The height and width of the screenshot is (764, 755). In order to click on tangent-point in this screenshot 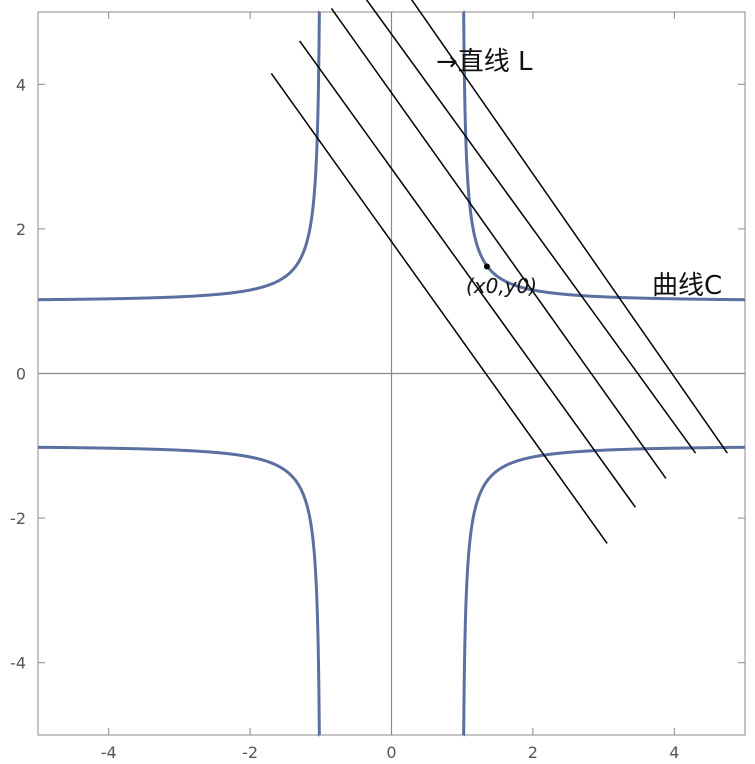, I will do `click(486, 266)`.